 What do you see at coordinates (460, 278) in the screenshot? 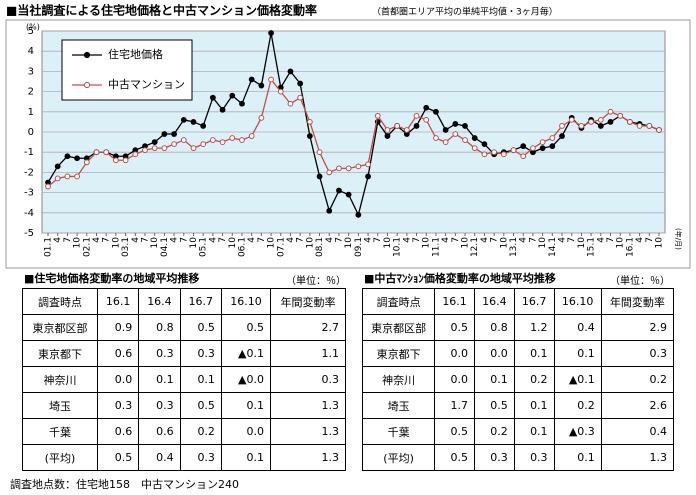
I see `table-title: ■中古ﾏﾝｼｮﾝ価格変動率の地域平均推移` at bounding box center [460, 278].